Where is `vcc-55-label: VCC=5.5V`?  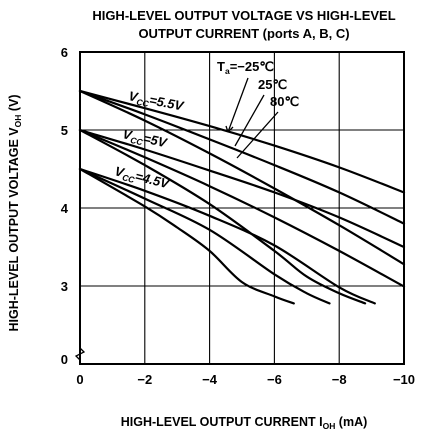
vcc-55-label: VCC=5.5V is located at coordinates (156, 101).